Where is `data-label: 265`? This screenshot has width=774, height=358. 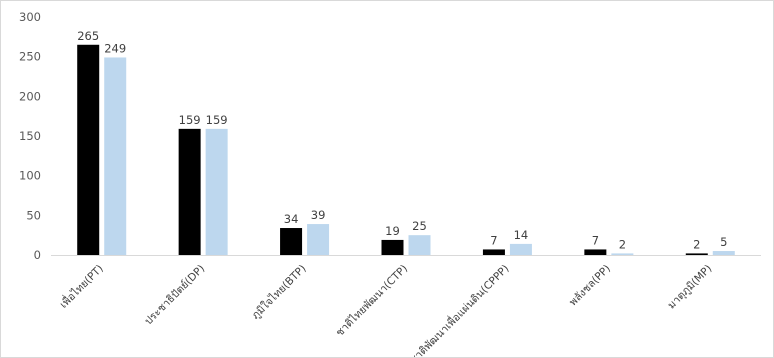
data-label: 265 is located at coordinates (88, 36).